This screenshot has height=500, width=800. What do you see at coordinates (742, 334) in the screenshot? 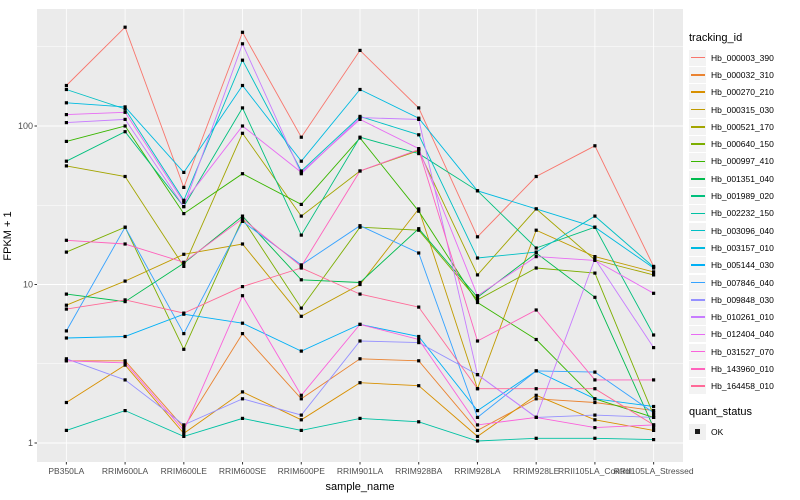
I see `legend-item-label: Hb_012404_040` at bounding box center [742, 334].